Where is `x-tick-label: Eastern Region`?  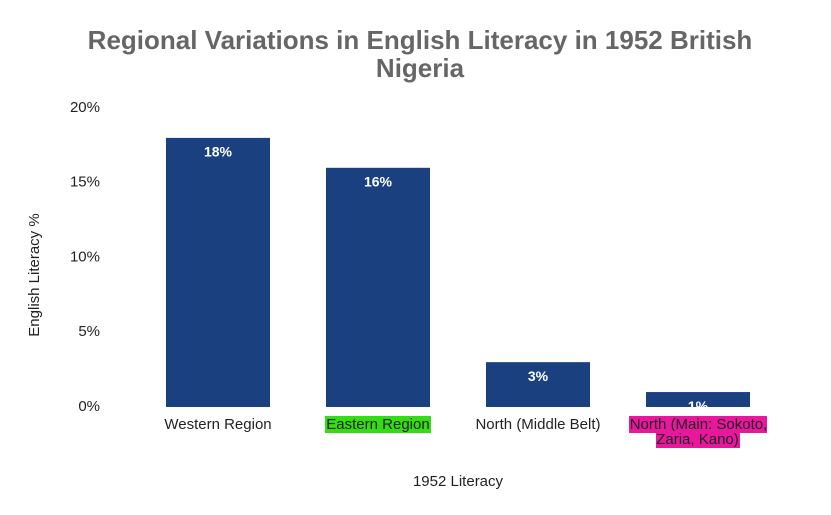 x-tick-label: Eastern Region is located at coordinates (378, 424).